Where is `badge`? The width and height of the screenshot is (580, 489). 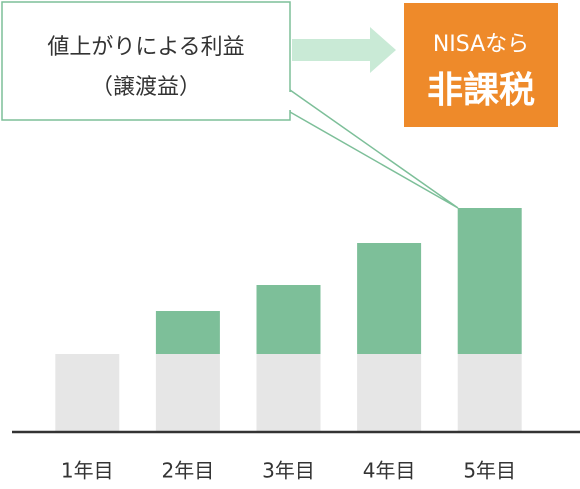
badge is located at coordinates (481, 65).